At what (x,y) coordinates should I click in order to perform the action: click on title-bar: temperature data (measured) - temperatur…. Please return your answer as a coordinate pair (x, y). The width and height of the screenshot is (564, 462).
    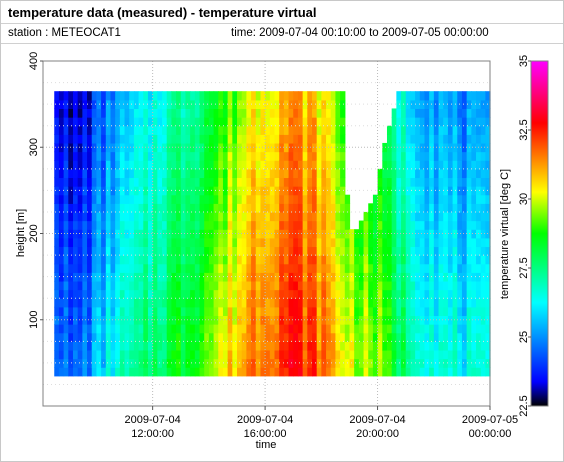
    Looking at the image, I should click on (282, 12).